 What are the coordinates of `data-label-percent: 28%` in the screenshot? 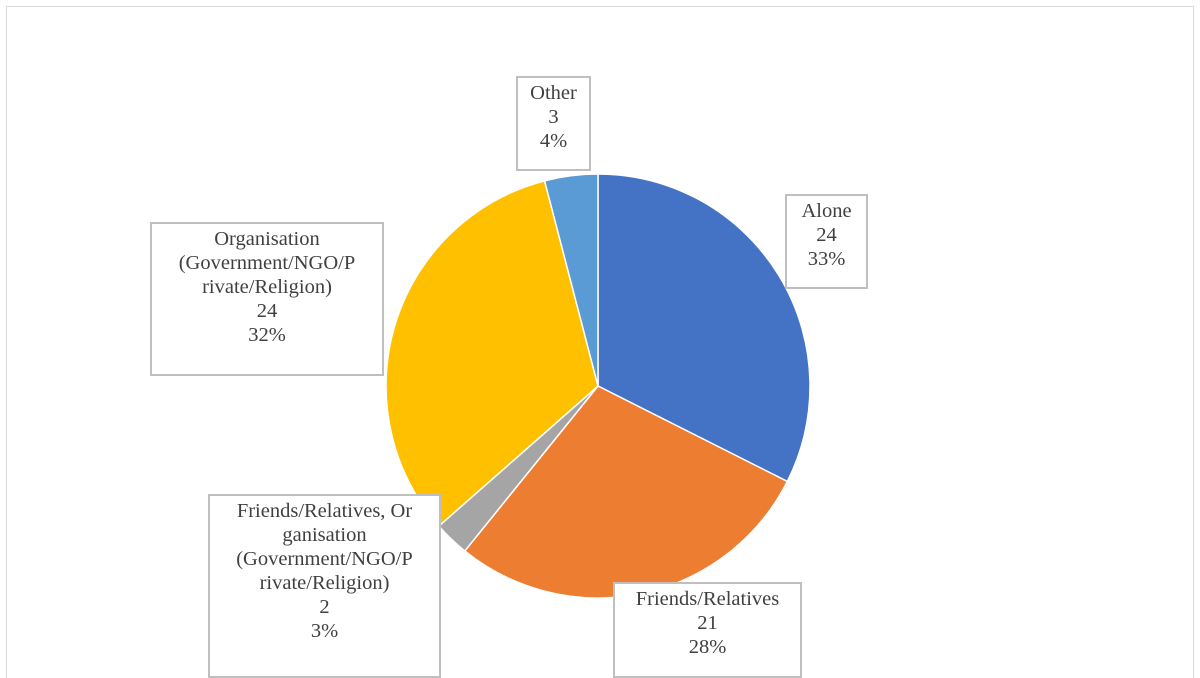 It's located at (707, 647).